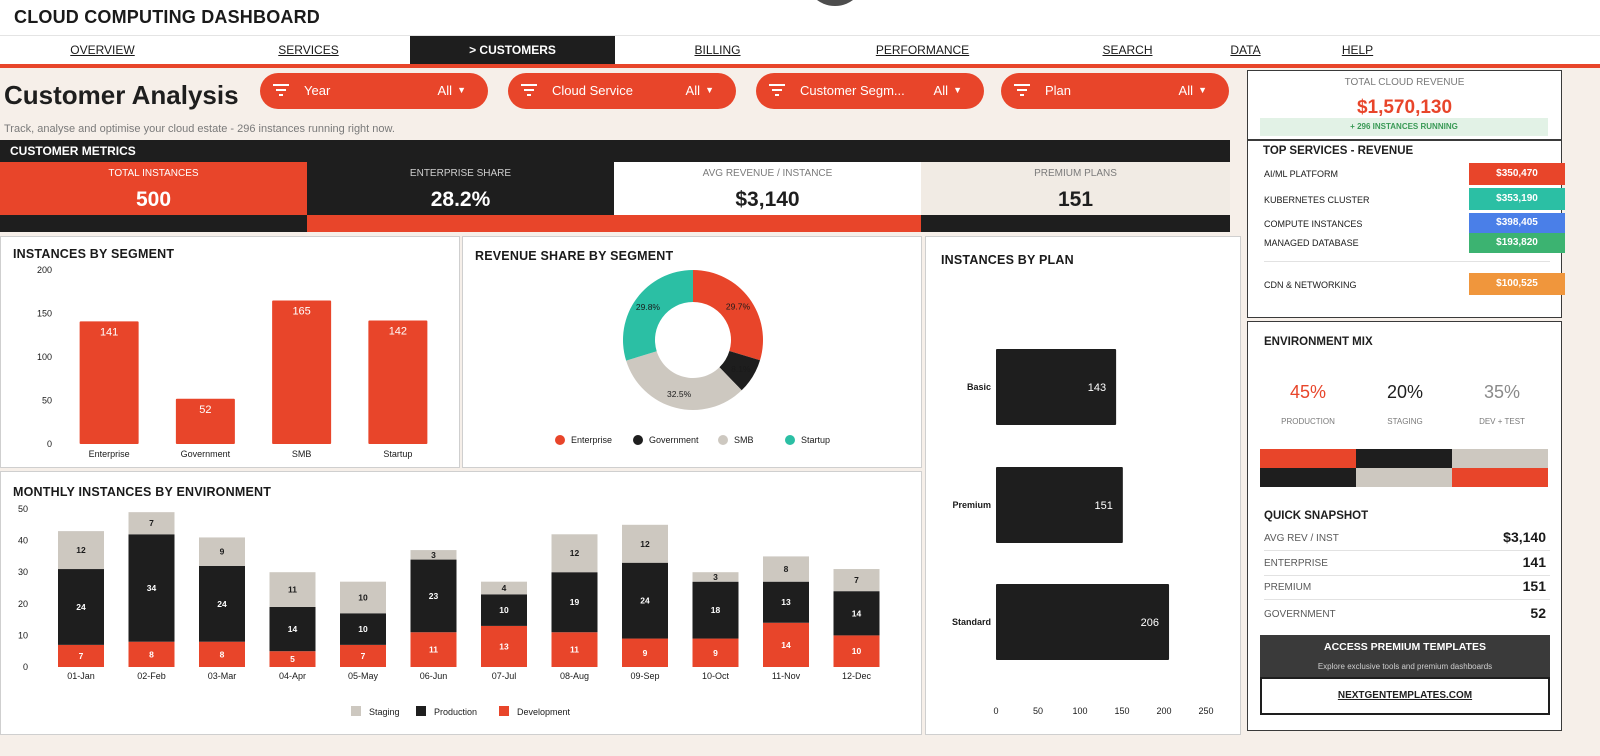 The height and width of the screenshot is (756, 1600). Describe the element at coordinates (308, 50) in the screenshot. I see `nav-services: SERVICES` at that location.